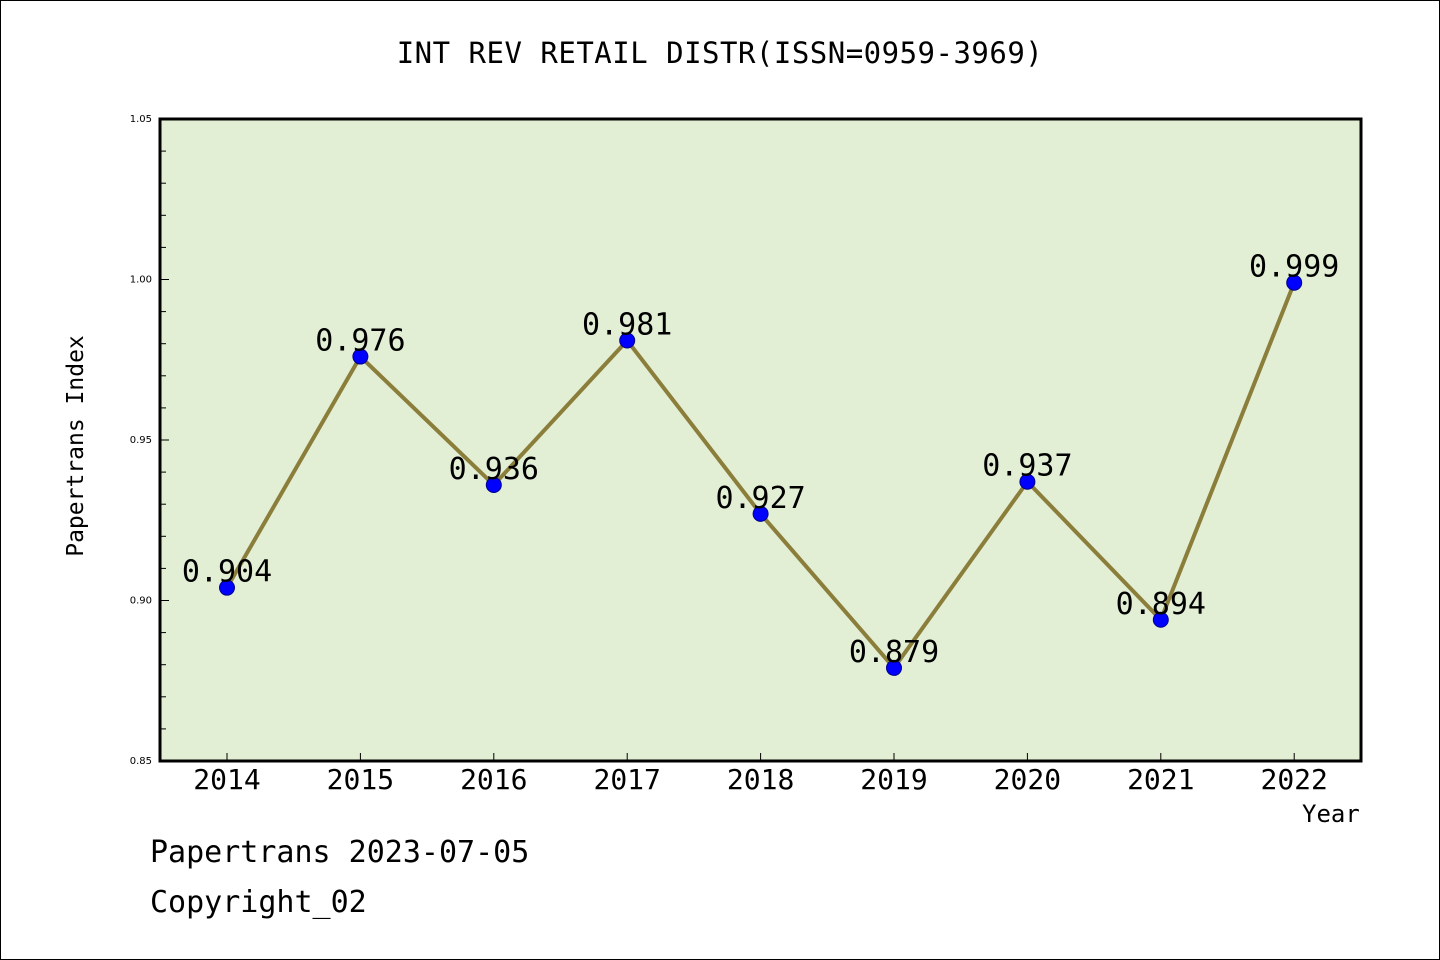 The height and width of the screenshot is (960, 1440). What do you see at coordinates (141, 601) in the screenshot?
I see `y-tick-label: 0.90` at bounding box center [141, 601].